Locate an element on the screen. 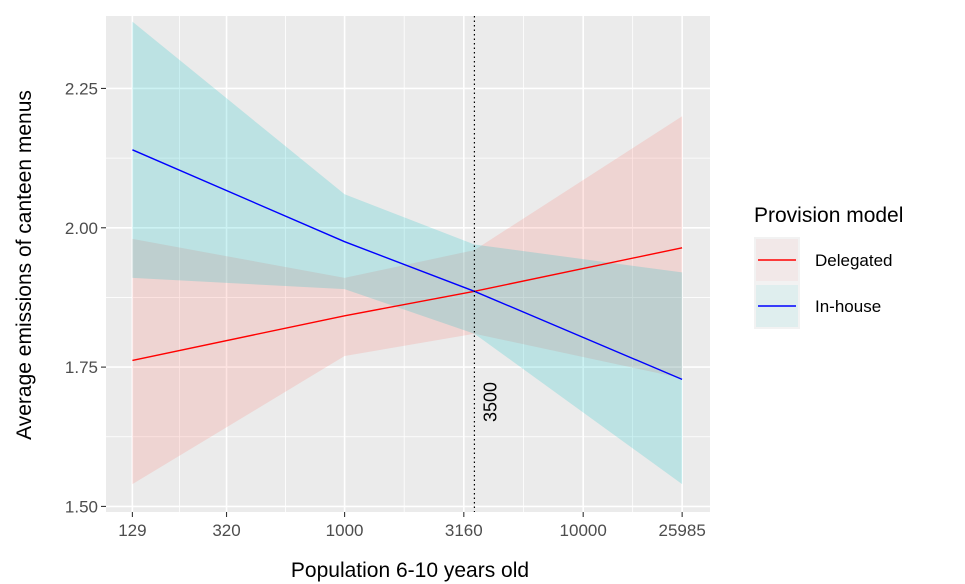 The image size is (965, 584). x-tick-label: 1000 is located at coordinates (345, 530).